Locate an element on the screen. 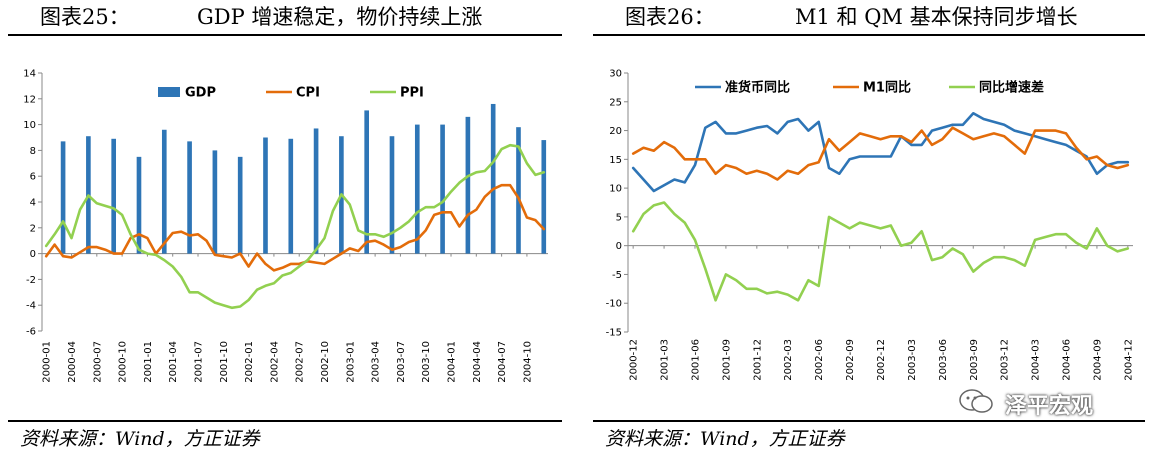 This screenshot has width=1151, height=452. x-tick-label: 2004-12 is located at coordinates (1128, 360).